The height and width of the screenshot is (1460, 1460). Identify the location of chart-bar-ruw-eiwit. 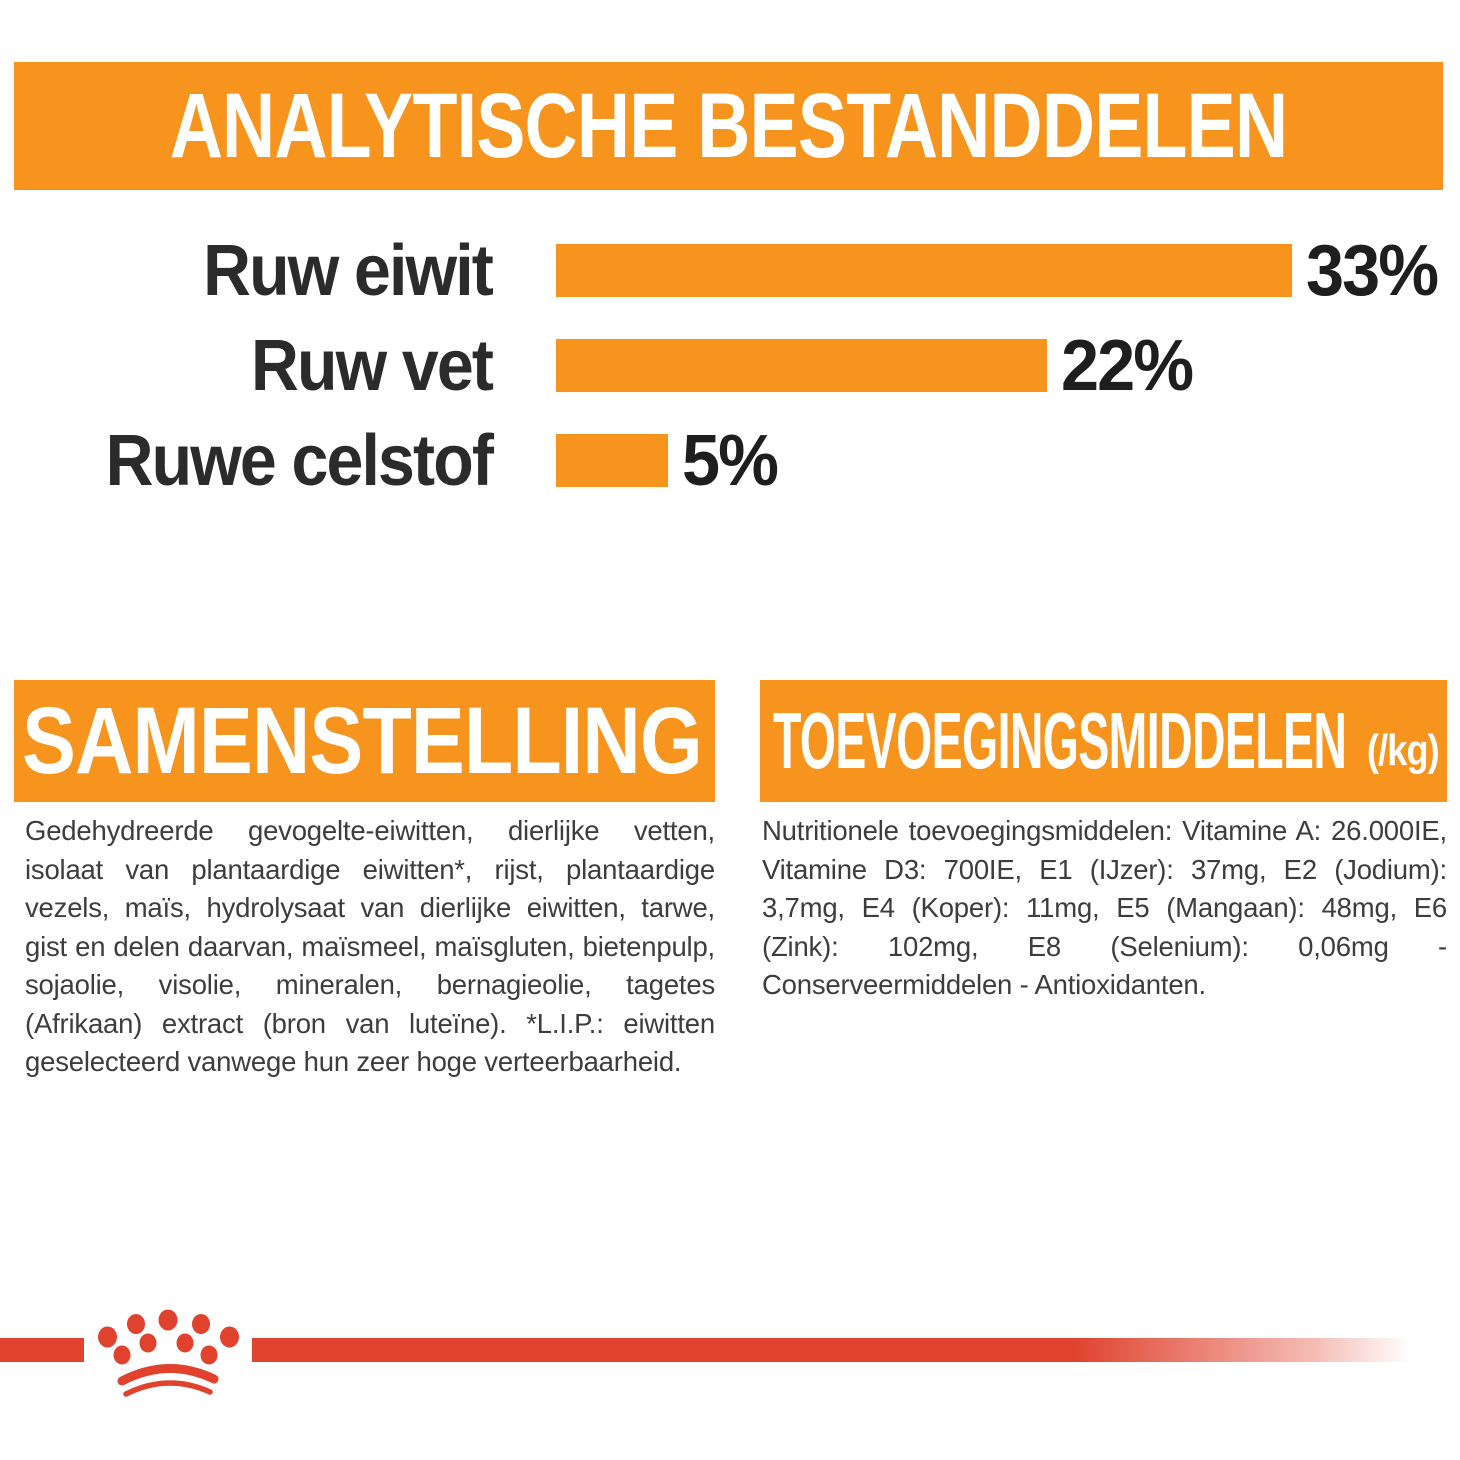
(924, 270).